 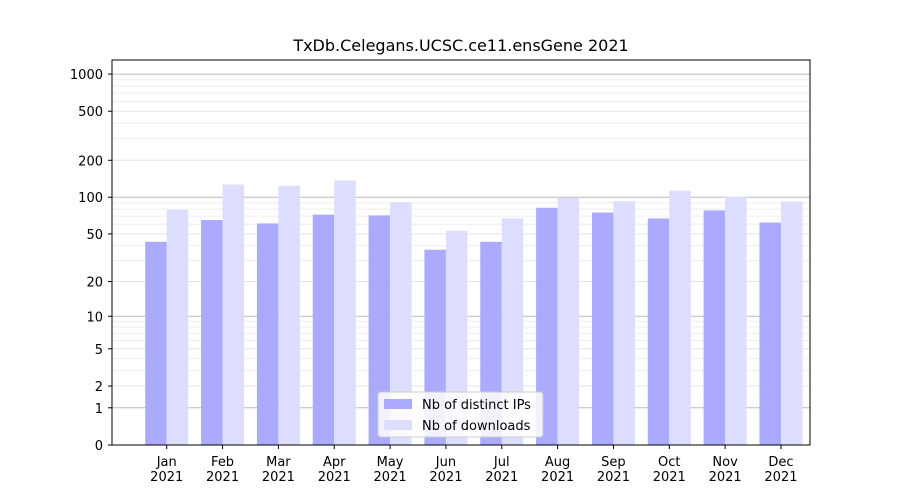 I want to click on y-ticks: 0 1 2 5 10 20 50 100 200 500 1000, so click(x=91, y=261).